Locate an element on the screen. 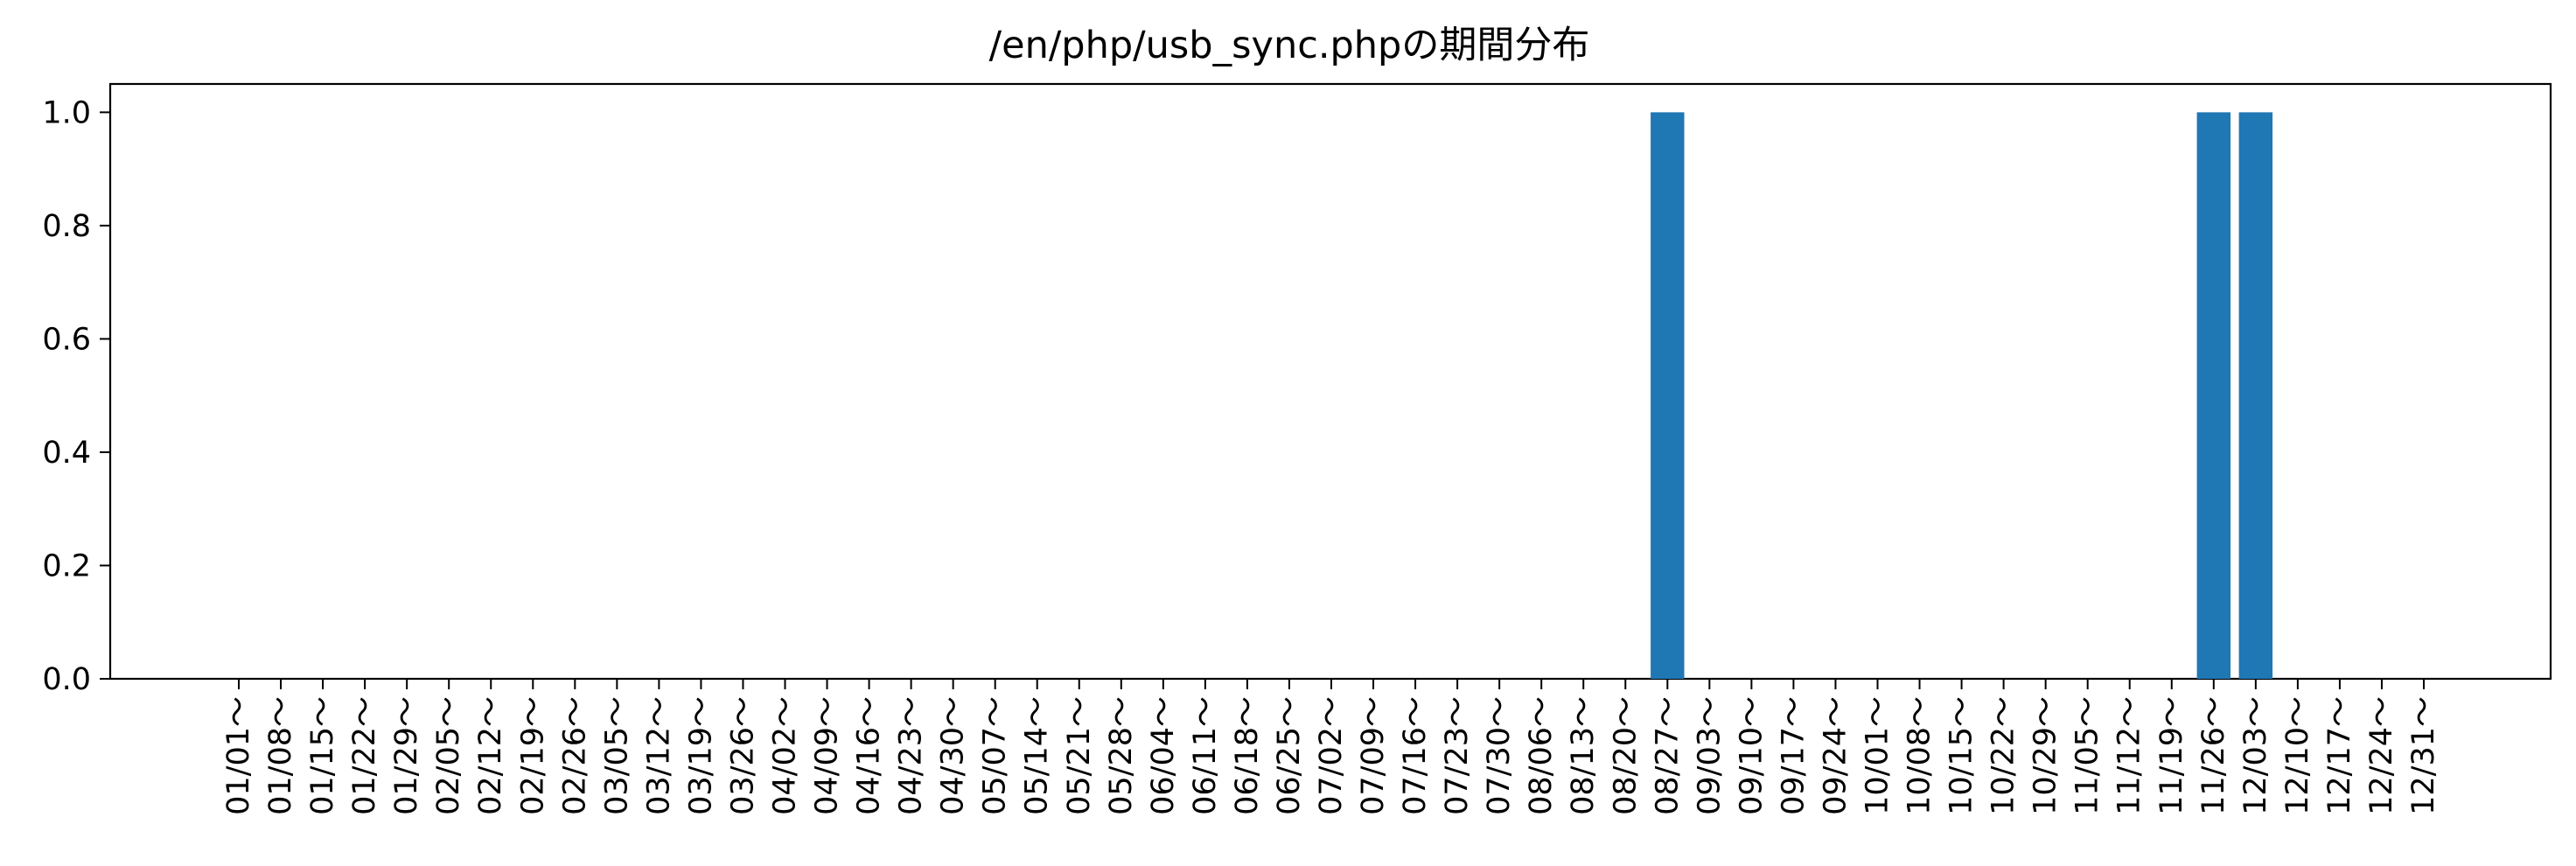 This screenshot has height=866, width=2576. x-tick-label-47: 11/26～ is located at coordinates (2213, 755).